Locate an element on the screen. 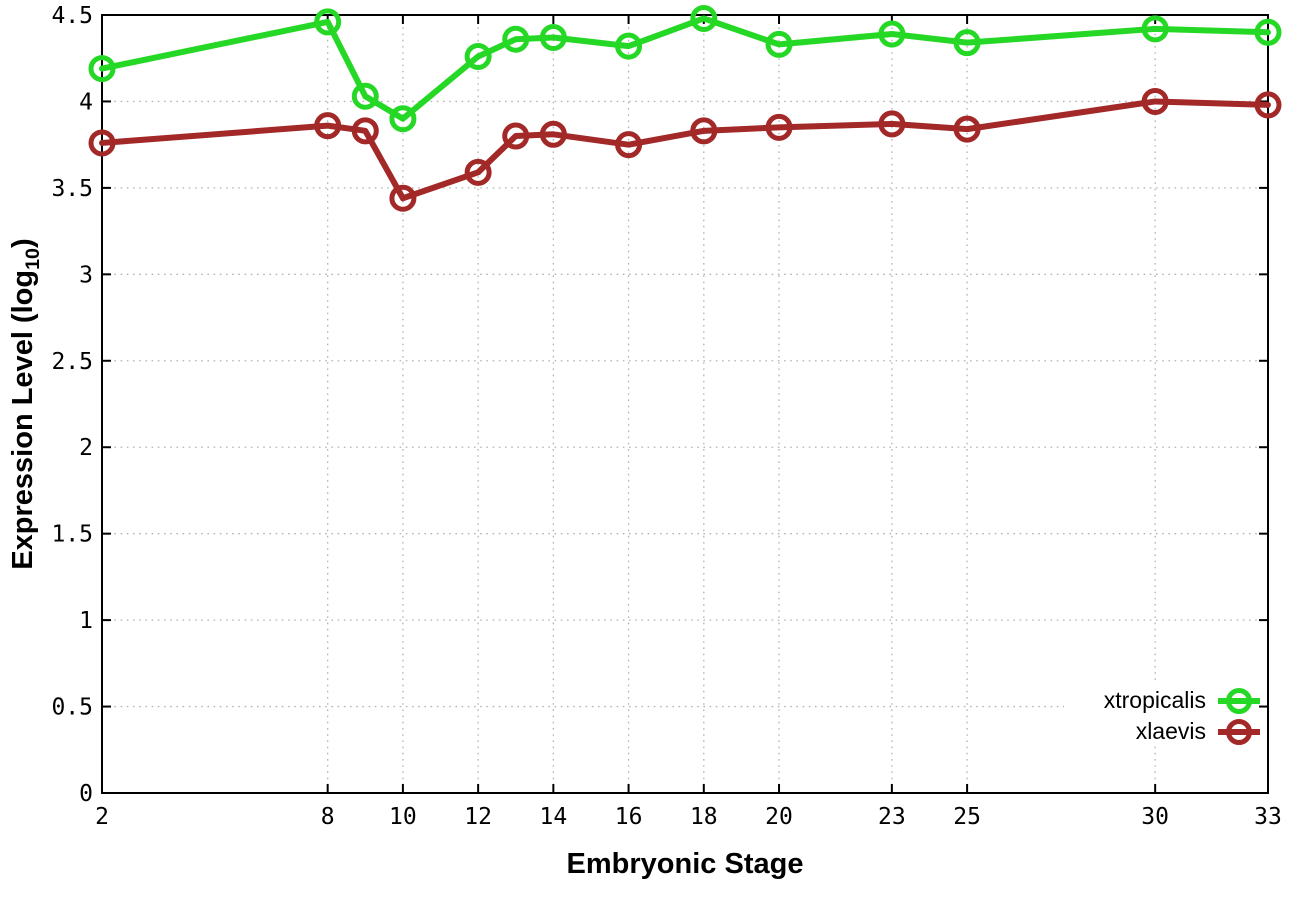  legend-item-label: xtropicalis is located at coordinates (1154, 700).